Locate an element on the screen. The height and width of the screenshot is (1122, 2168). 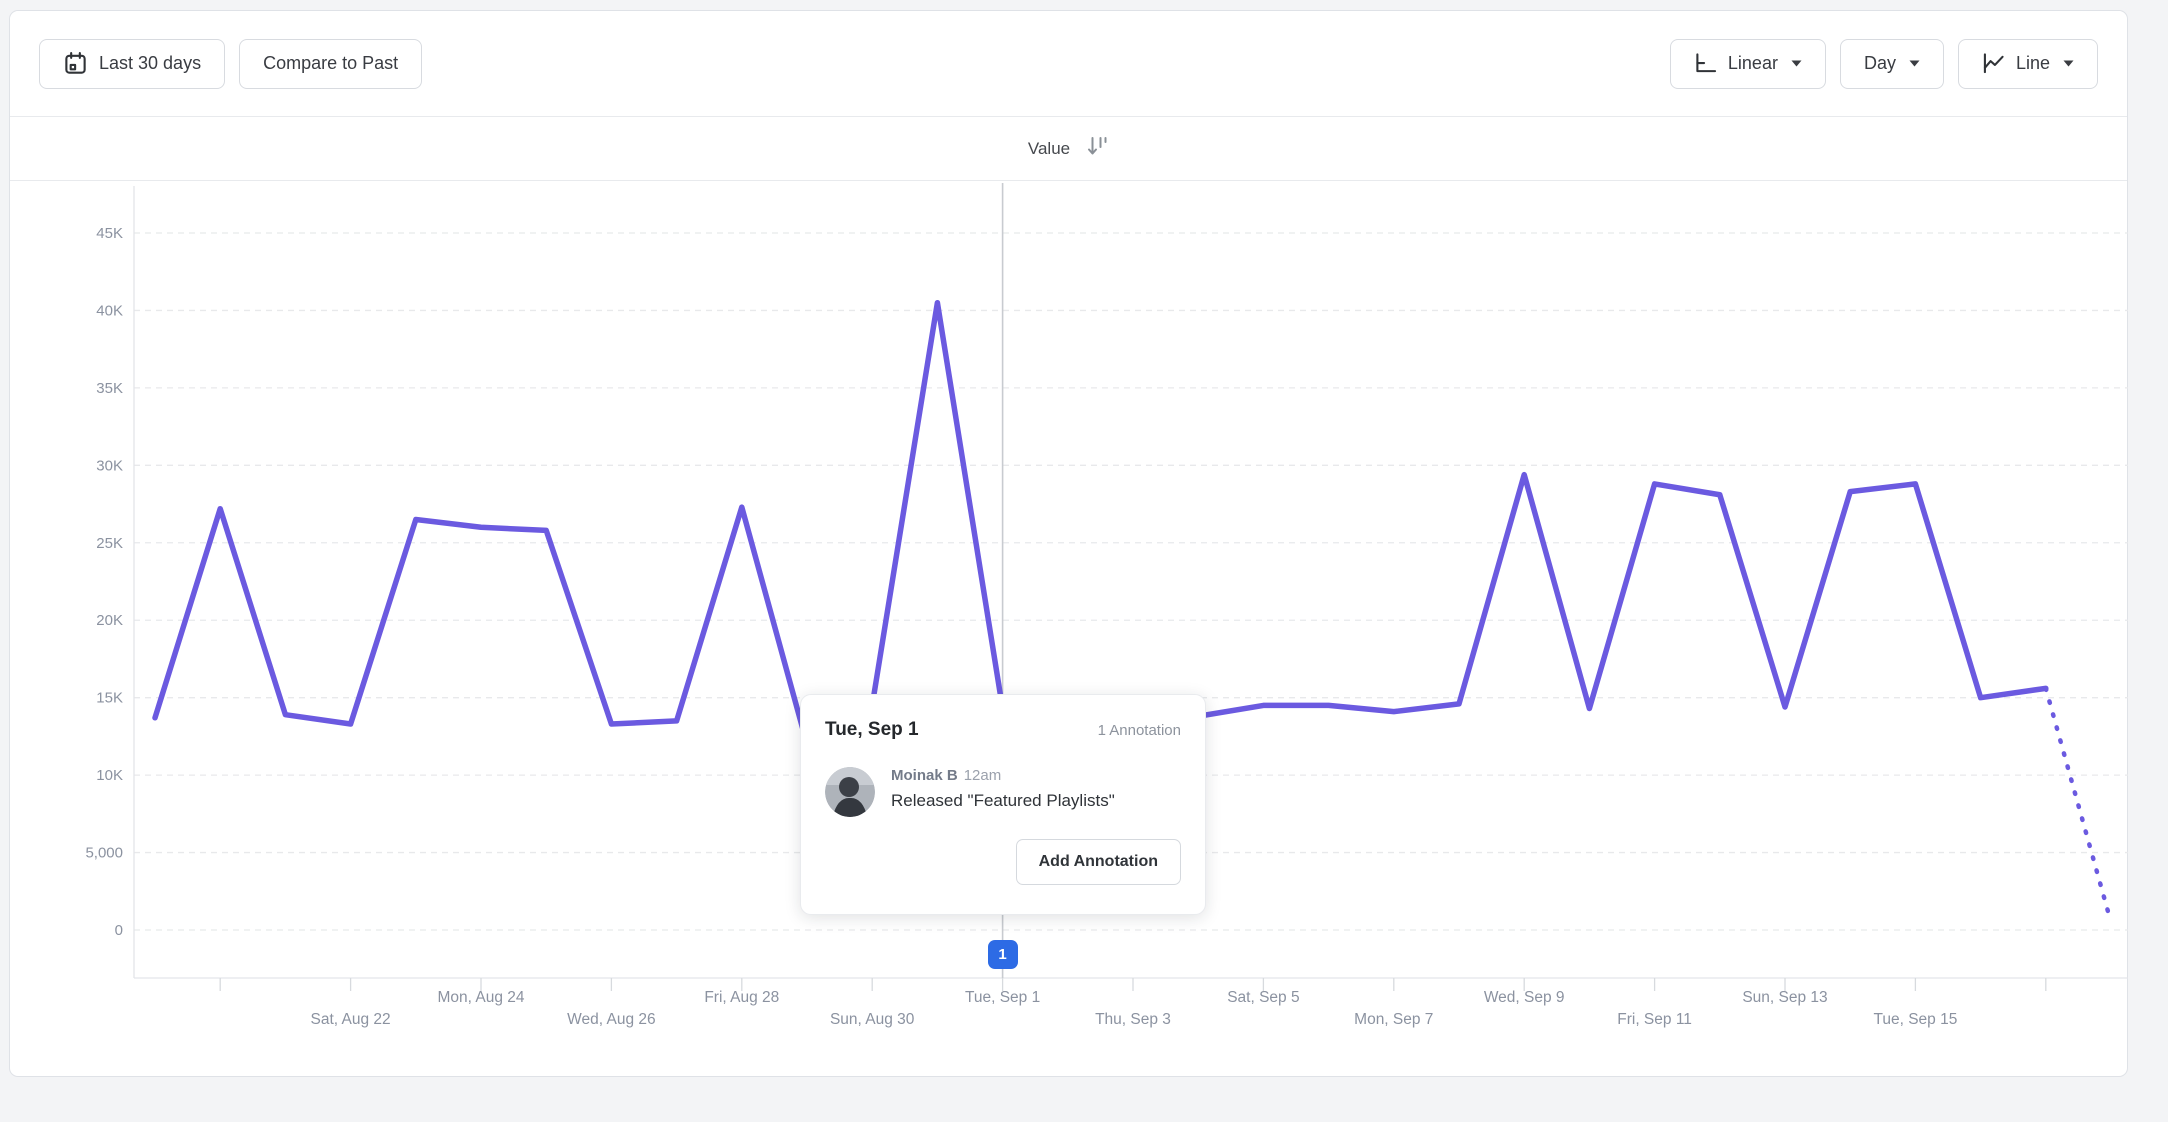
avatar is located at coordinates (850, 792).